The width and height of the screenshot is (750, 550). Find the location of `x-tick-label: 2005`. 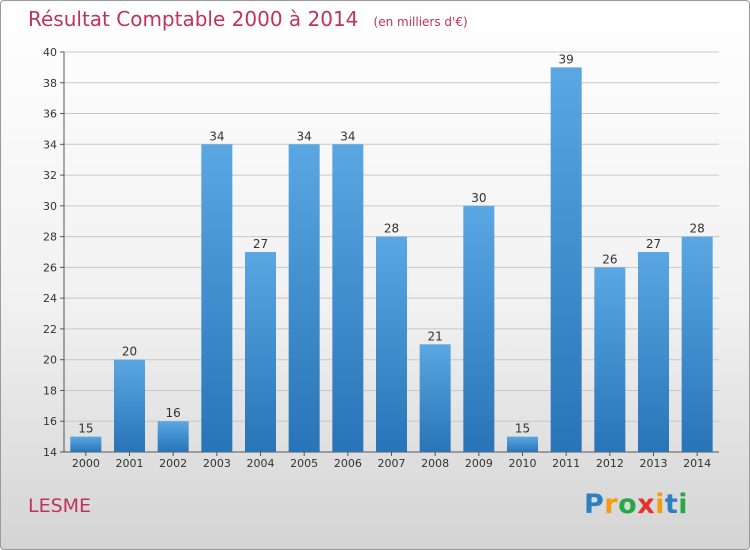

x-tick-label: 2005 is located at coordinates (304, 463).